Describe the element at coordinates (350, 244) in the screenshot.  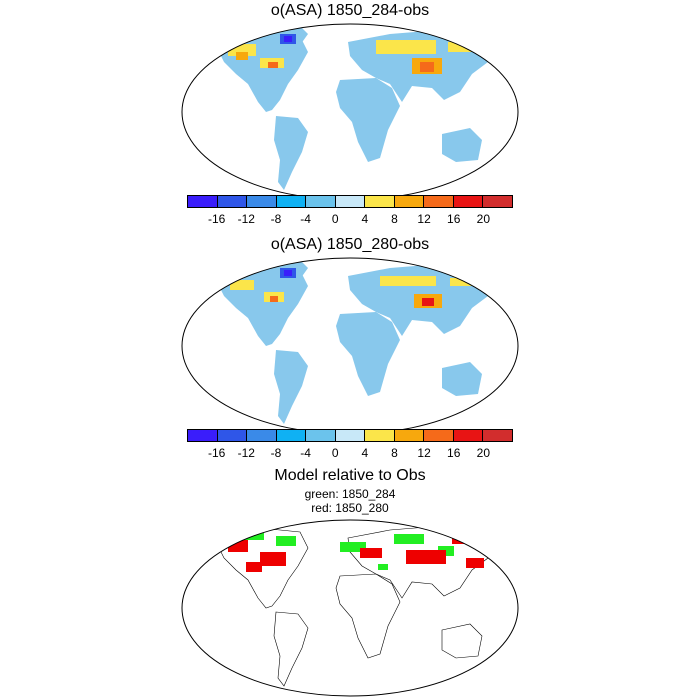
I see `panel-2-title: o(ASA) 1850_280-obs` at that location.